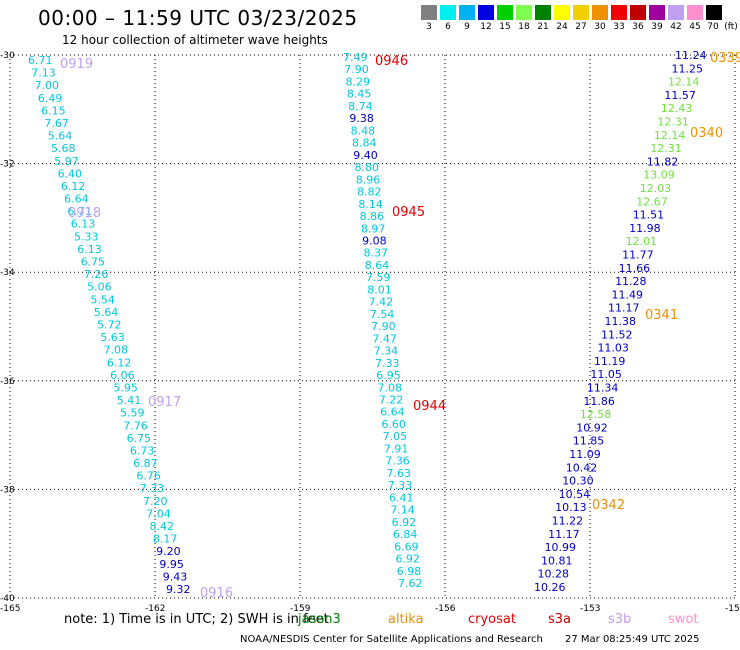 The width and height of the screenshot is (740, 650). Describe the element at coordinates (142, 450) in the screenshot. I see `wave-height-value: 6.73` at that location.